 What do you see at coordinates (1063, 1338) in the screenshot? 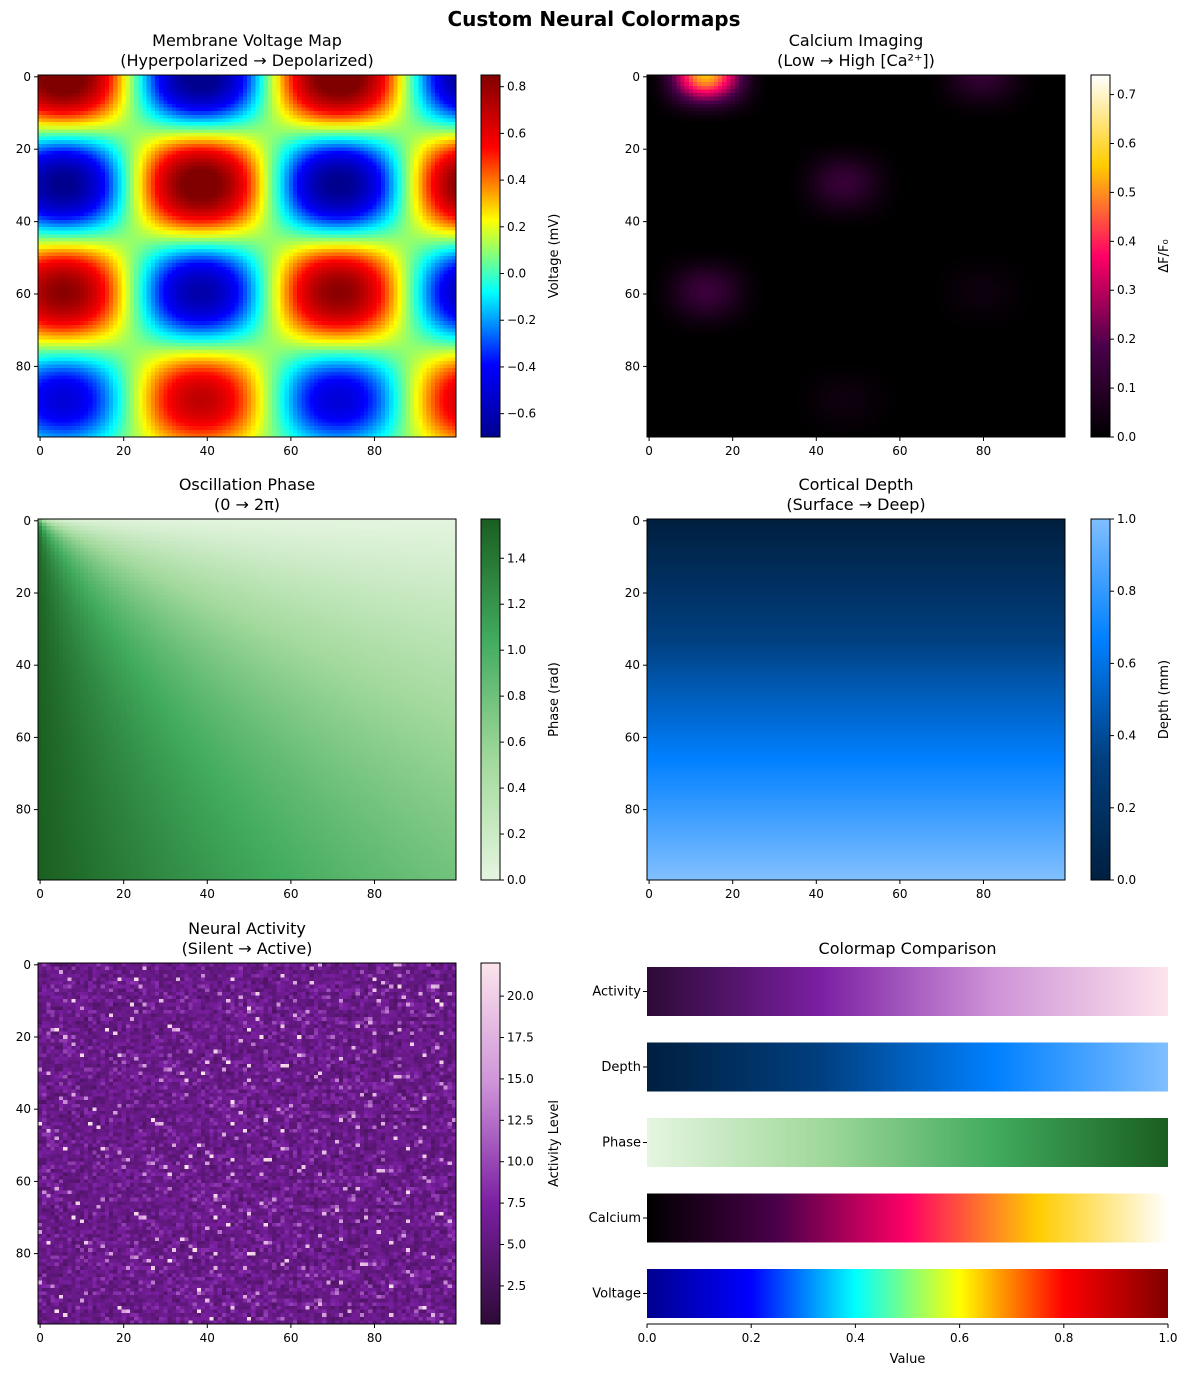
I see `x-tick-label: 0.8` at bounding box center [1063, 1338].